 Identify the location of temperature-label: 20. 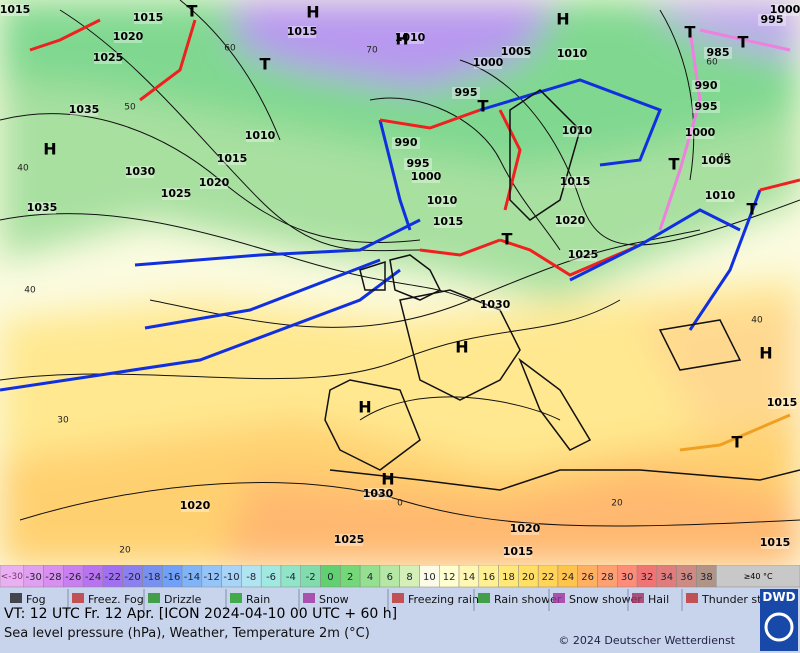
(125, 551).